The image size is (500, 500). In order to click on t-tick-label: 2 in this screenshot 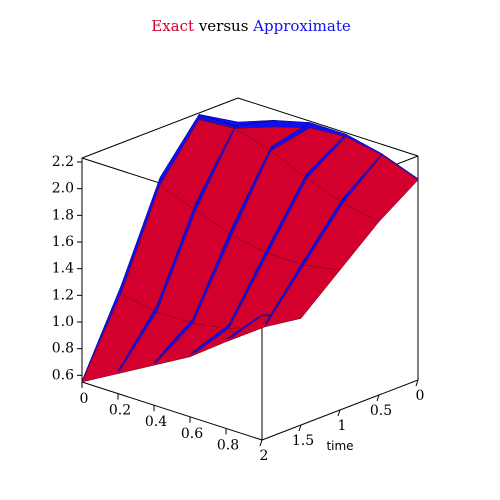, I will do `click(264, 456)`.